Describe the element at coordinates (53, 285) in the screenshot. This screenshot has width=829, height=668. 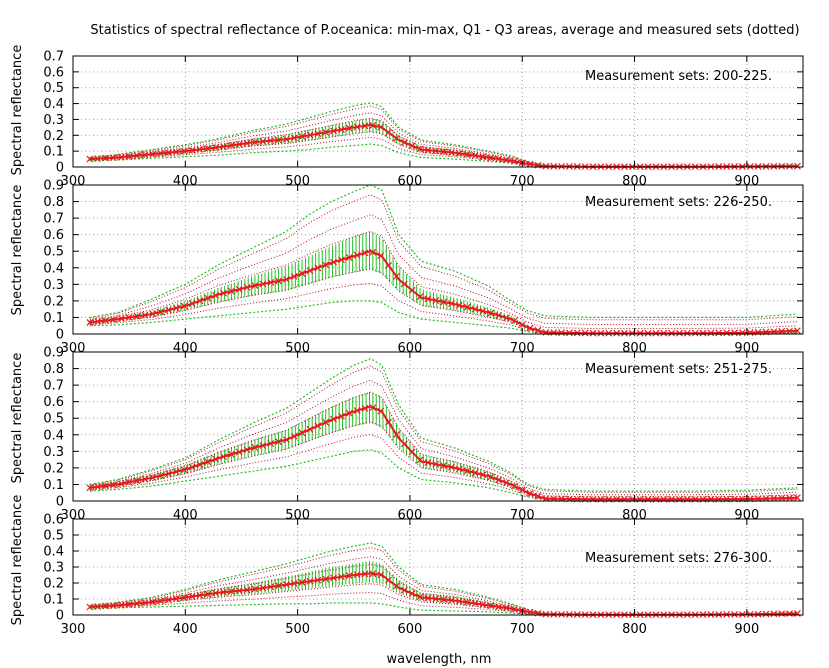
I see `y-tick-label: 0.3` at that location.